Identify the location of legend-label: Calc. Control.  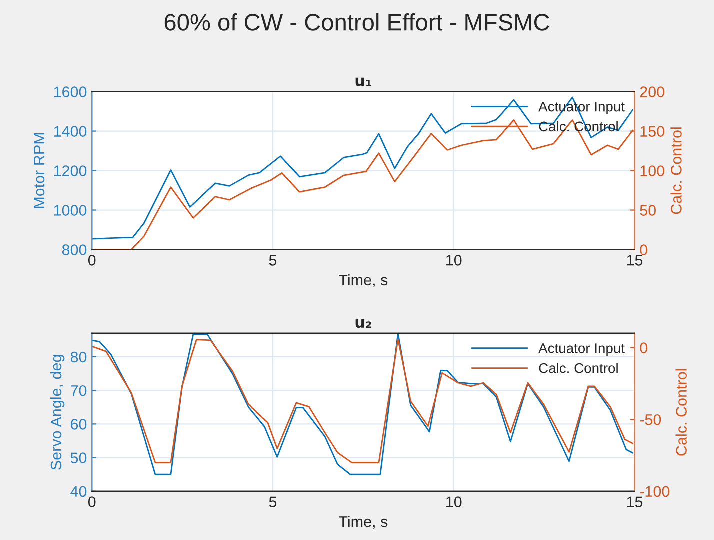
(578, 368).